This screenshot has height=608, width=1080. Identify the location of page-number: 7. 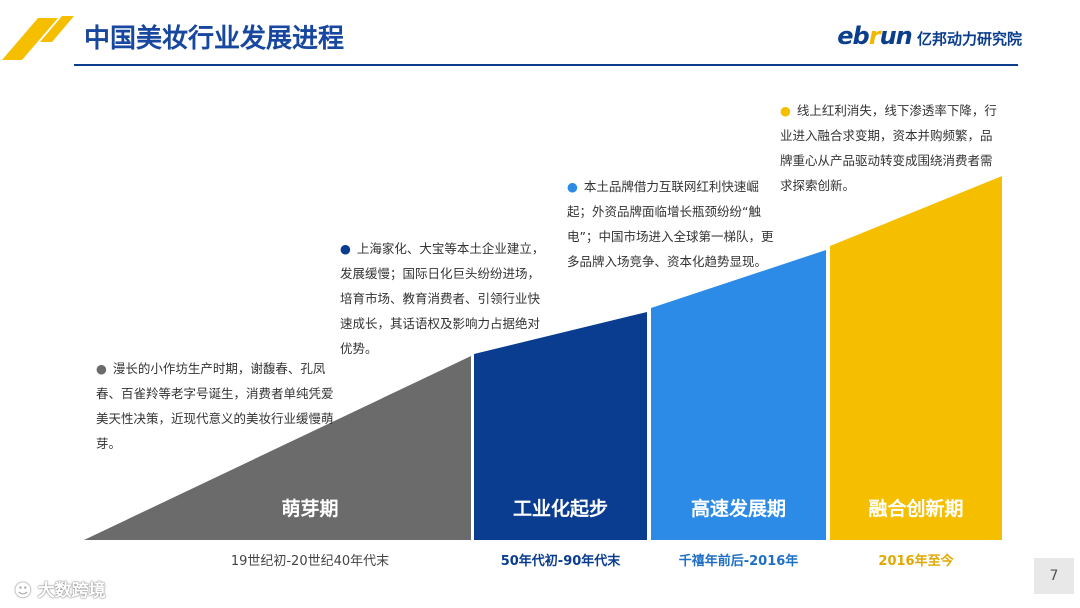
(1054, 576).